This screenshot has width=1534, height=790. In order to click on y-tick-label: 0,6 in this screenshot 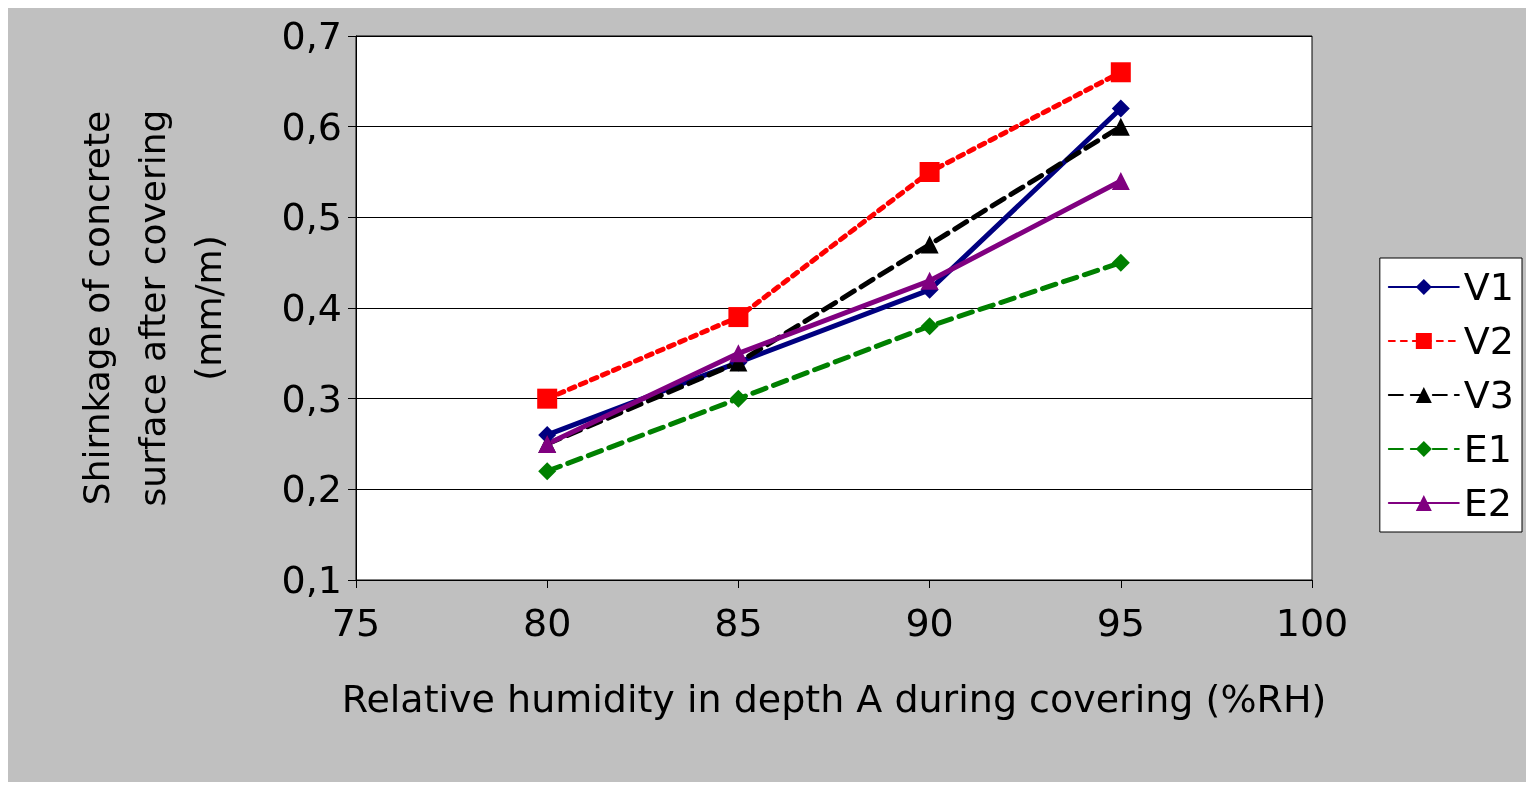, I will do `click(311, 126)`.